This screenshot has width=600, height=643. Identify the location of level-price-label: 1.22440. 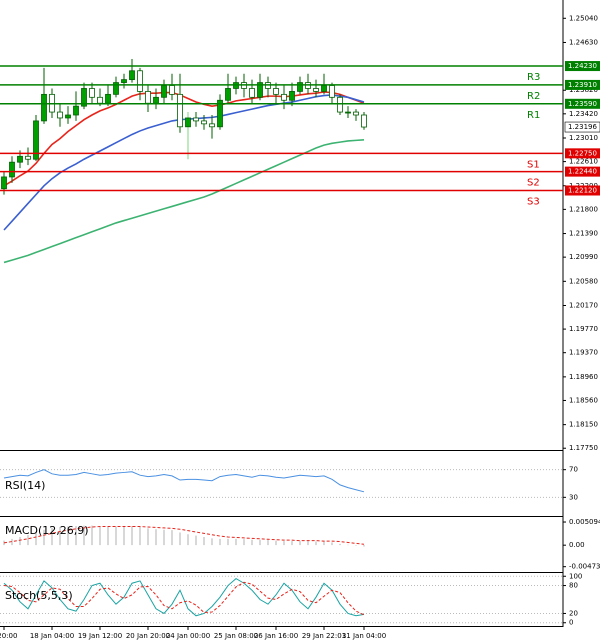
(582, 172).